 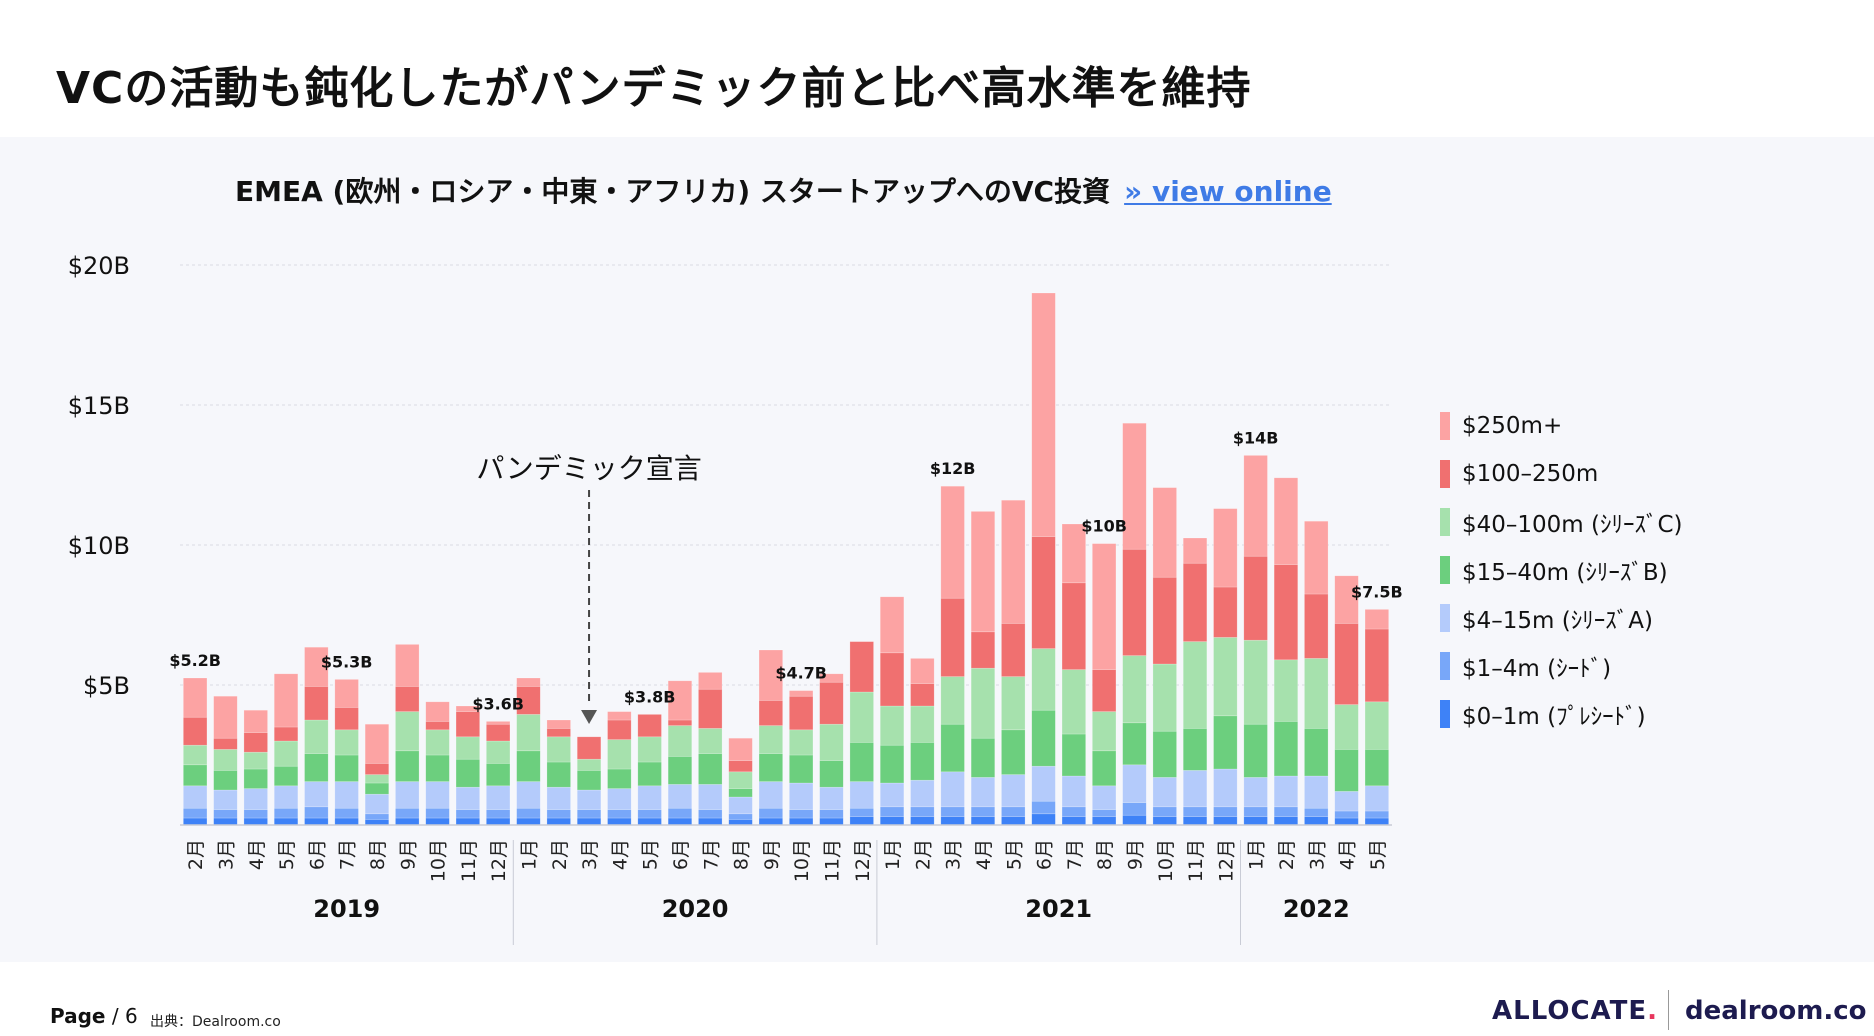 What do you see at coordinates (1104, 526) in the screenshot?
I see `bar-value-label: $10B` at bounding box center [1104, 526].